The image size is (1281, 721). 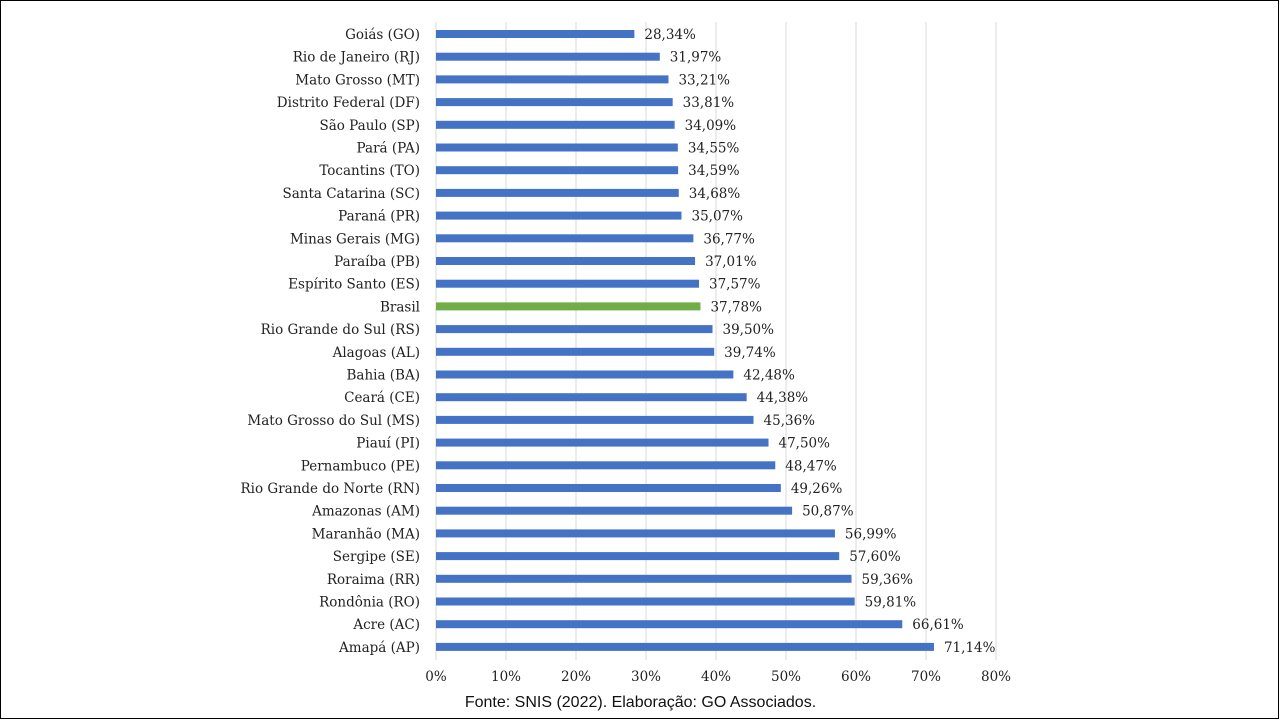 What do you see at coordinates (360, 466) in the screenshot?
I see `category-label: Pernambuco (PE)` at bounding box center [360, 466].